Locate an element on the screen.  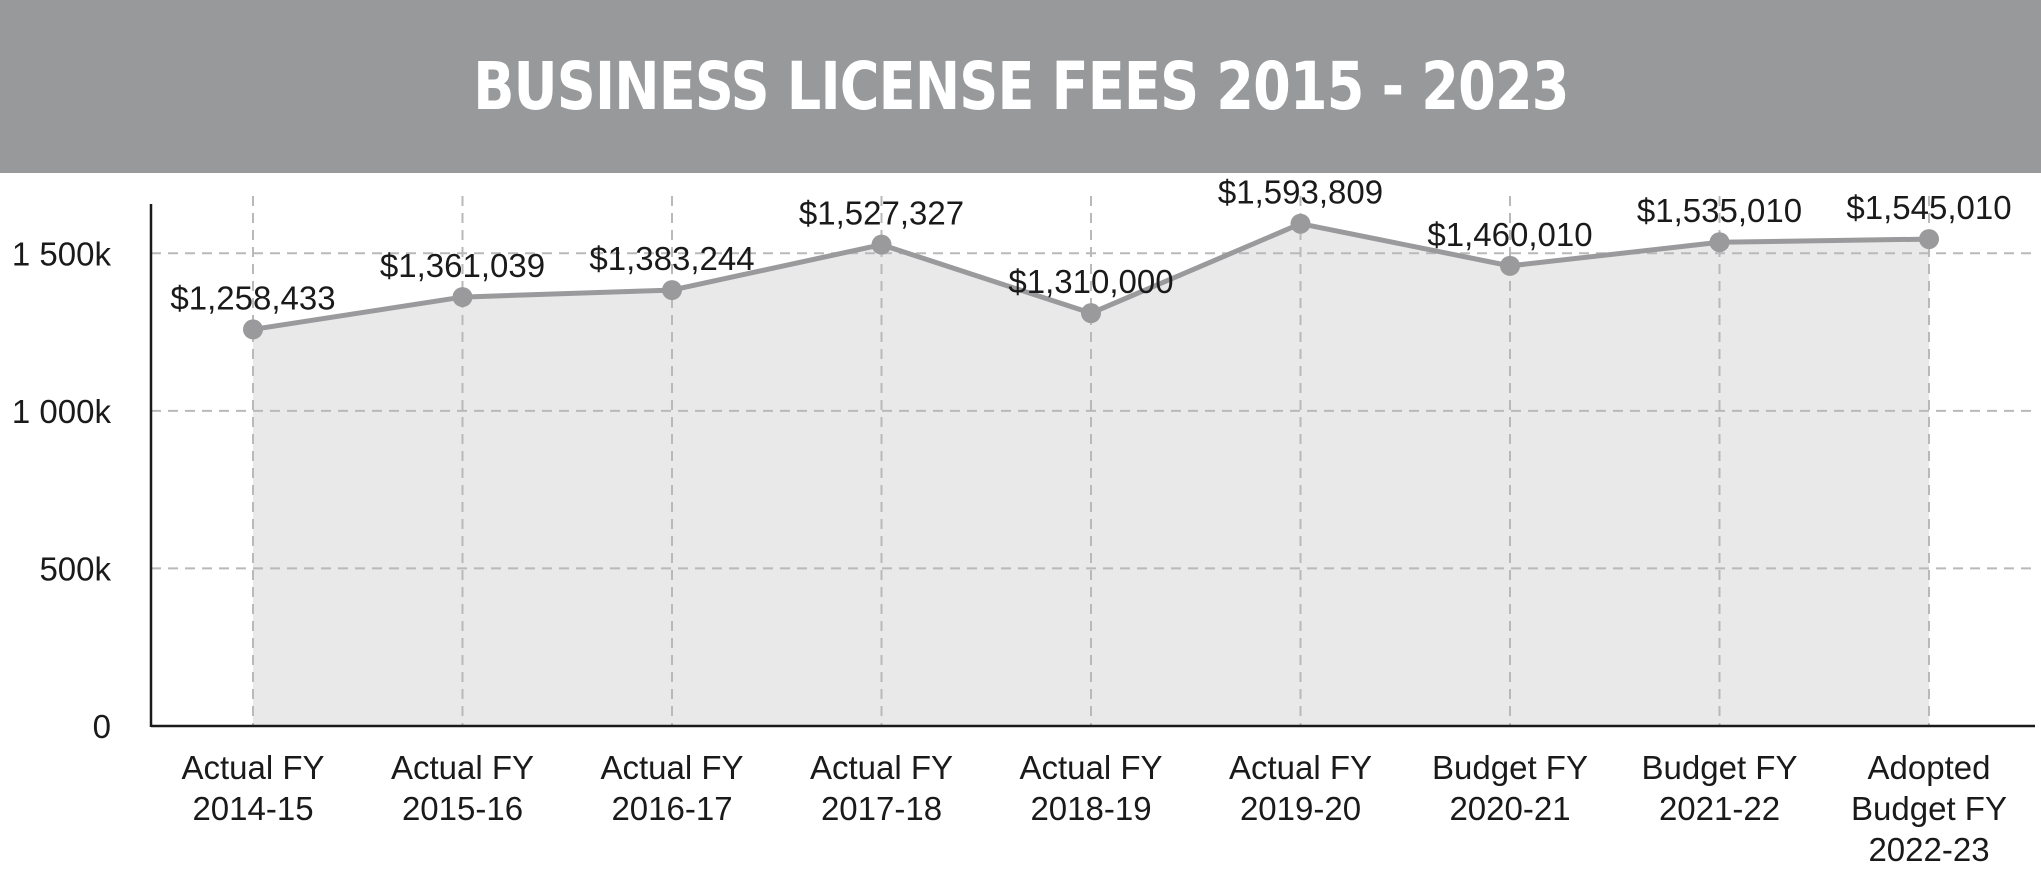
x-tick-label-line: 2021-22 is located at coordinates (1719, 808).